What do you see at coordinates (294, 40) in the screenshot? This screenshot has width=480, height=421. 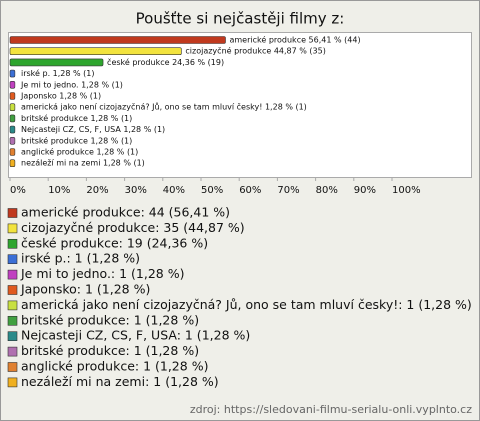 I see `bar-label: americké produkce 56,41 % (44)` at bounding box center [294, 40].